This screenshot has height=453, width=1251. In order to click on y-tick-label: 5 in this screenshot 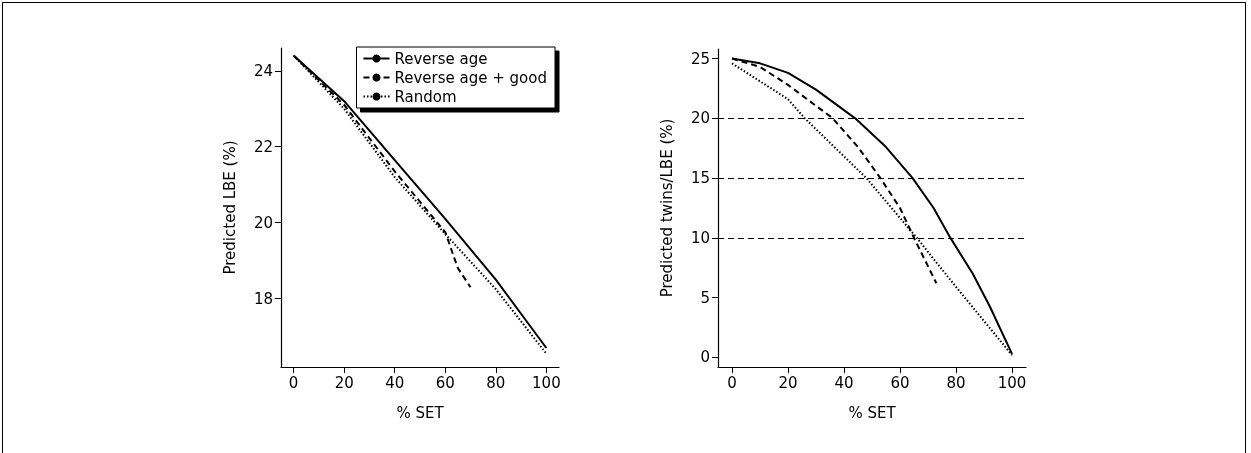, I will do `click(705, 297)`.